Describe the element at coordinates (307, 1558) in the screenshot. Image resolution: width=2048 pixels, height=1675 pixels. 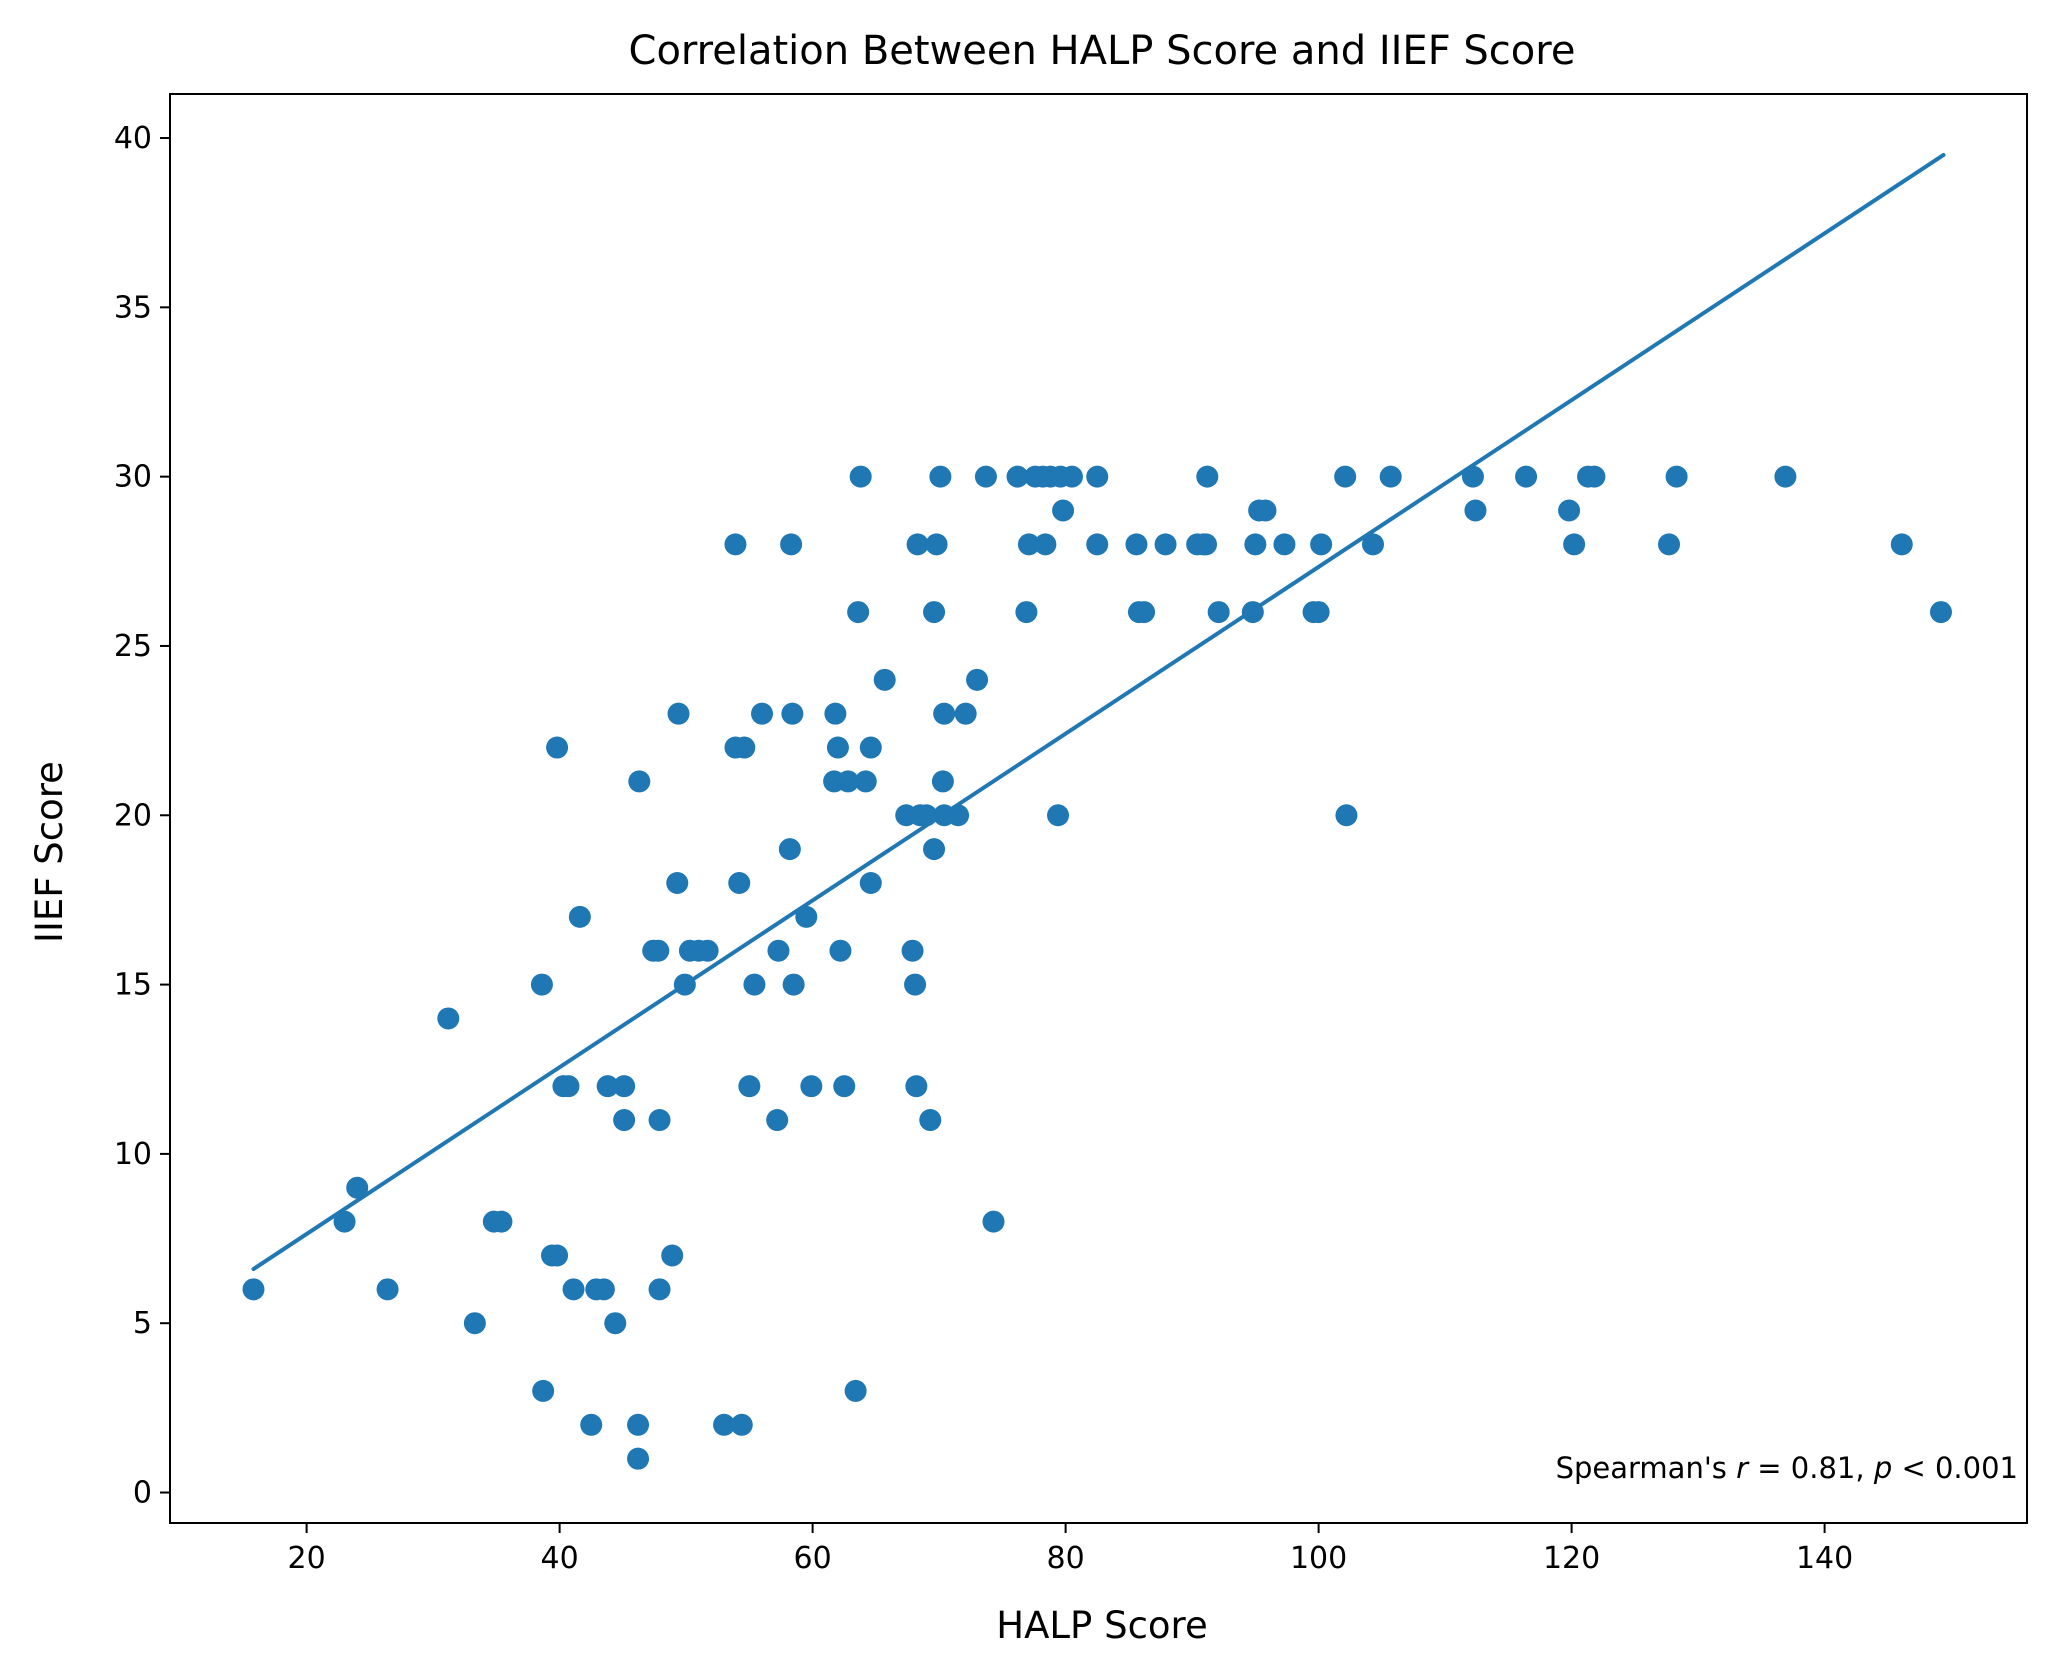
I see `x-tick-label: 20` at that location.